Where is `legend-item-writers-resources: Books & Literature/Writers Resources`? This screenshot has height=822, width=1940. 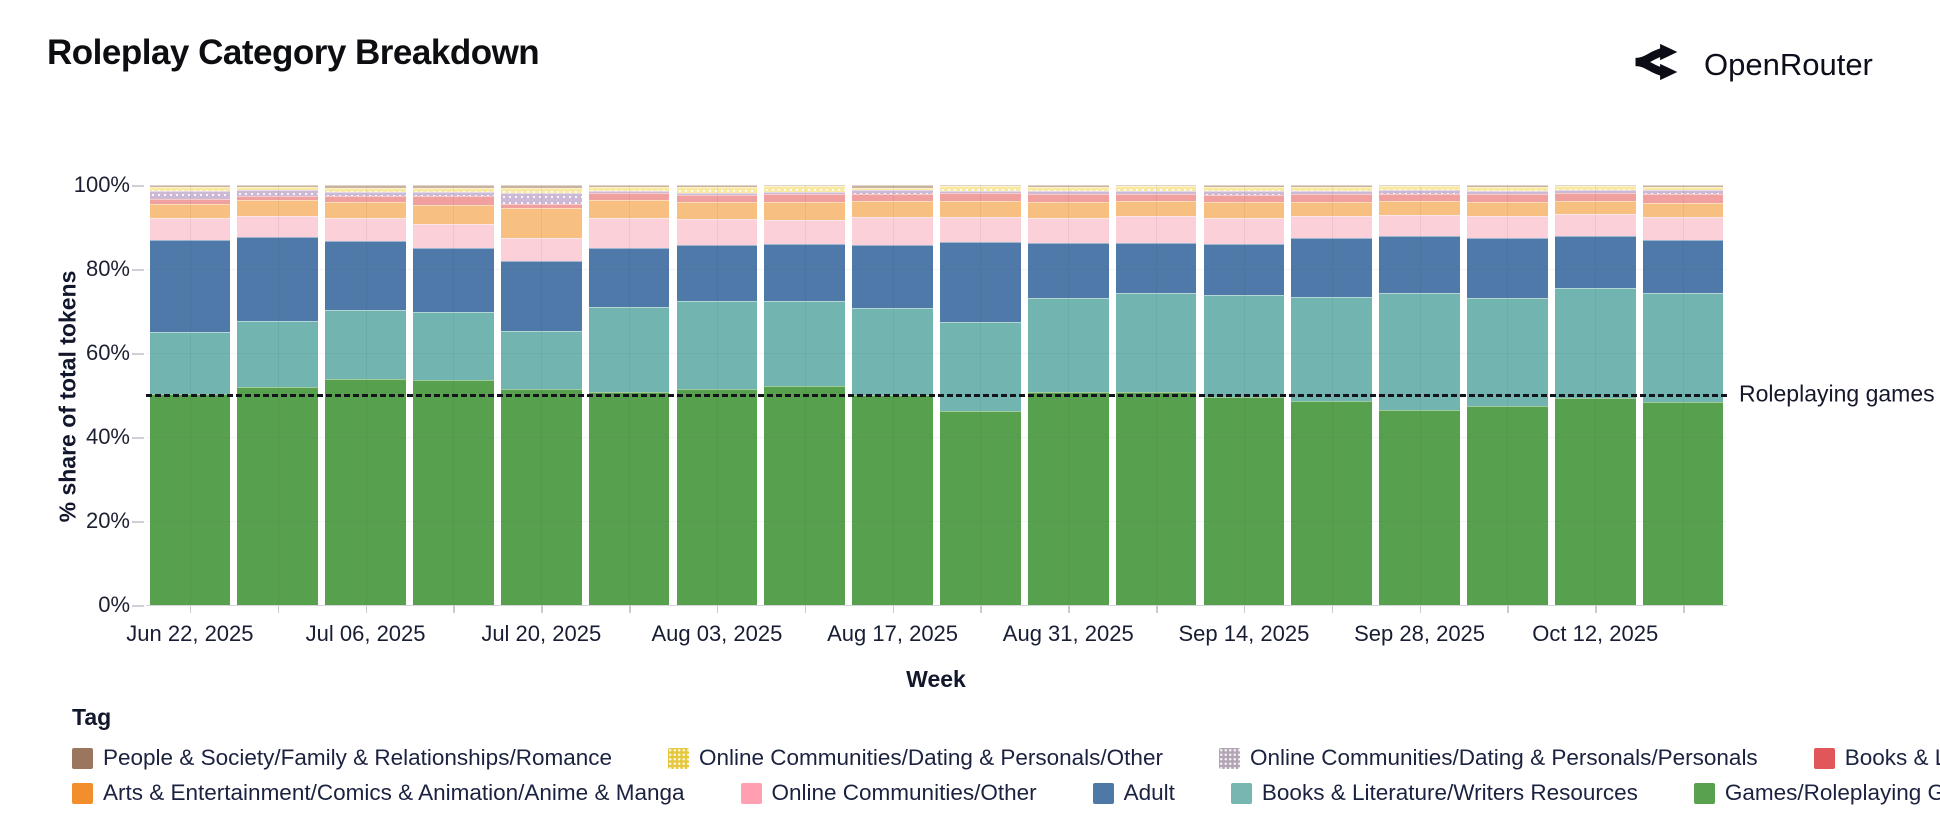
legend-item-writers-resources: Books & Literature/Writers Resources is located at coordinates (1434, 793).